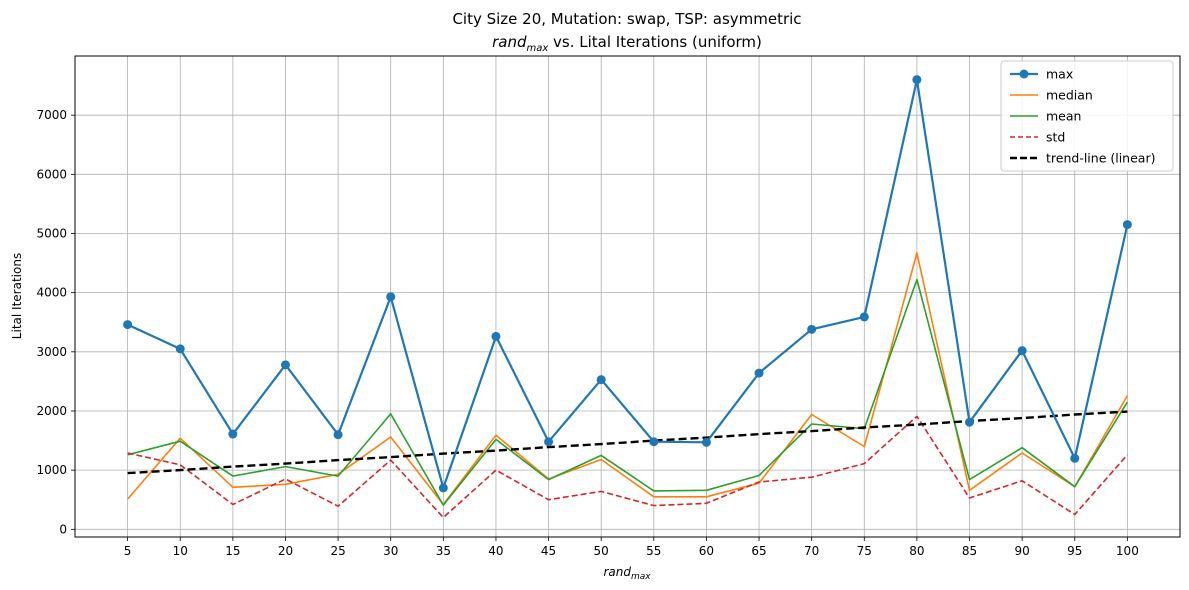 Image resolution: width=1189 pixels, height=590 pixels. Describe the element at coordinates (51, 233) in the screenshot. I see `y-tick-label: 5000` at that location.